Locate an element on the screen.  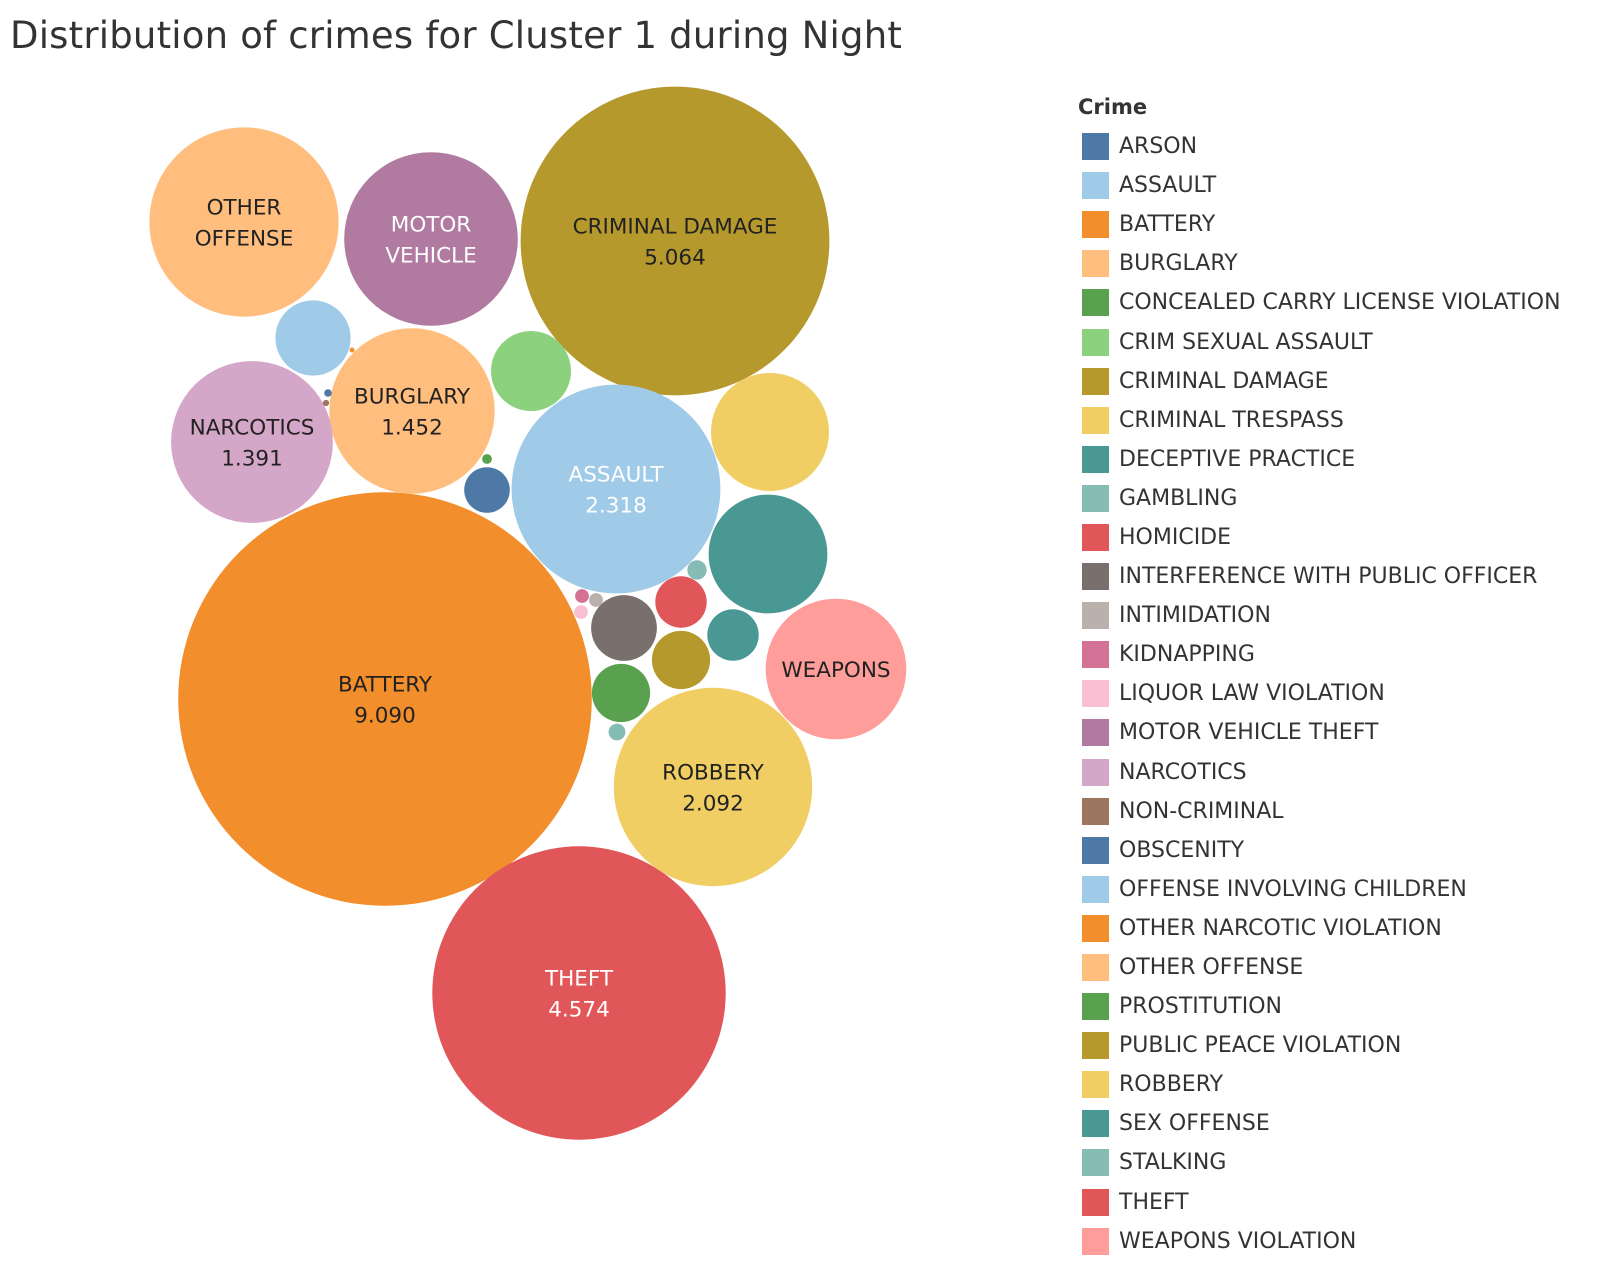
legend-item-sex-offense: SEX OFFENSE is located at coordinates (1342, 1123).